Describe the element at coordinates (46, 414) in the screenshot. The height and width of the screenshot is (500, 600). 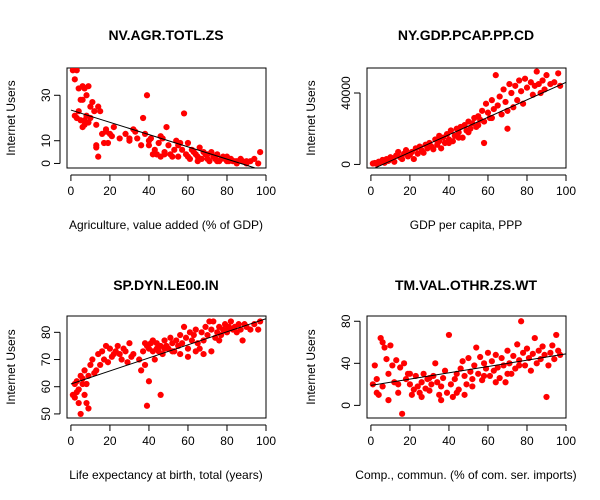
I see `y-tick-label: 50` at that location.